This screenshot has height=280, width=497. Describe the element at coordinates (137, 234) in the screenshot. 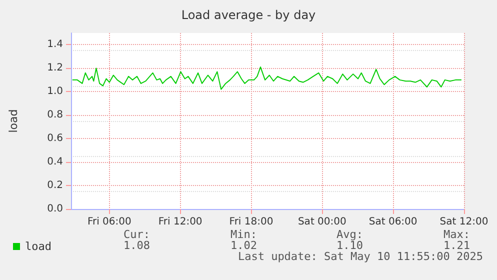

I see `text: Cur:` at that location.